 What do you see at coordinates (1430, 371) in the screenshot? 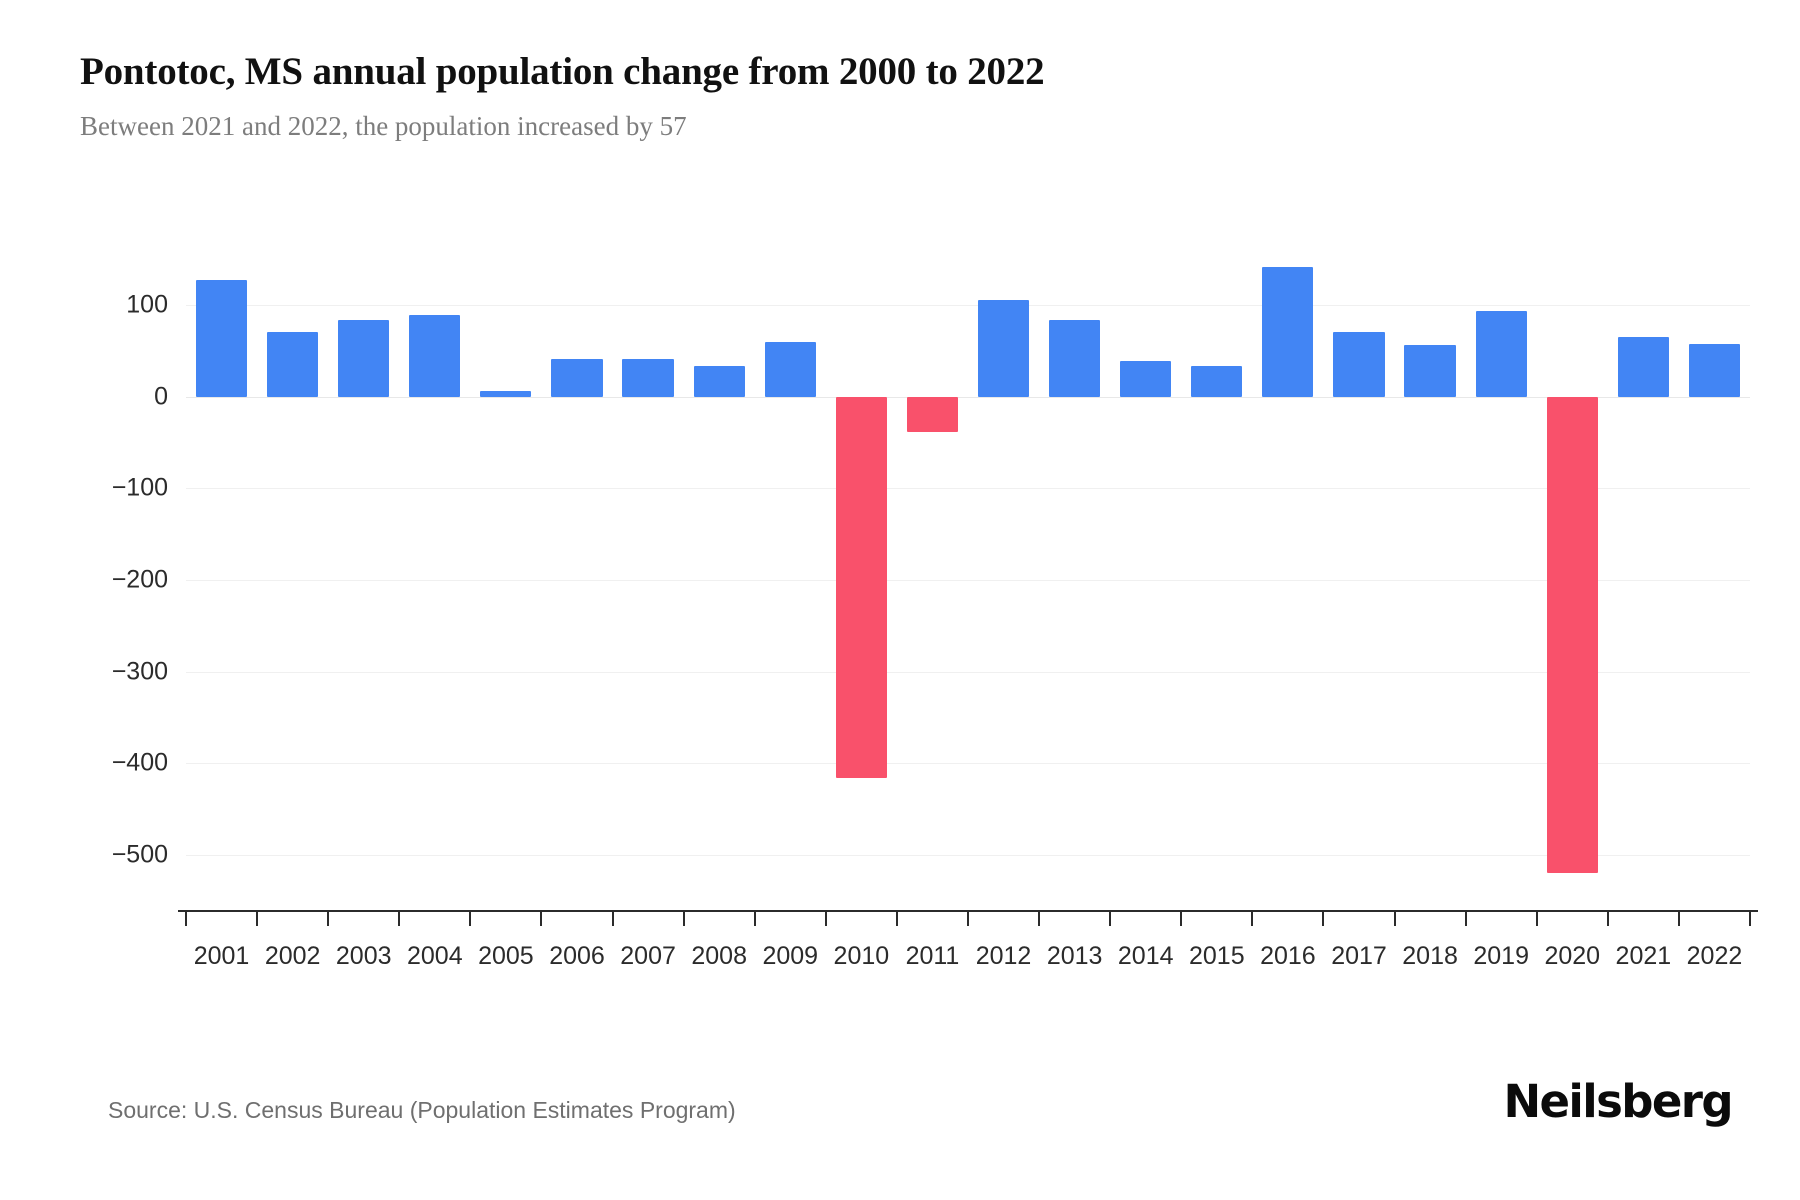
I see `bar-2018` at bounding box center [1430, 371].